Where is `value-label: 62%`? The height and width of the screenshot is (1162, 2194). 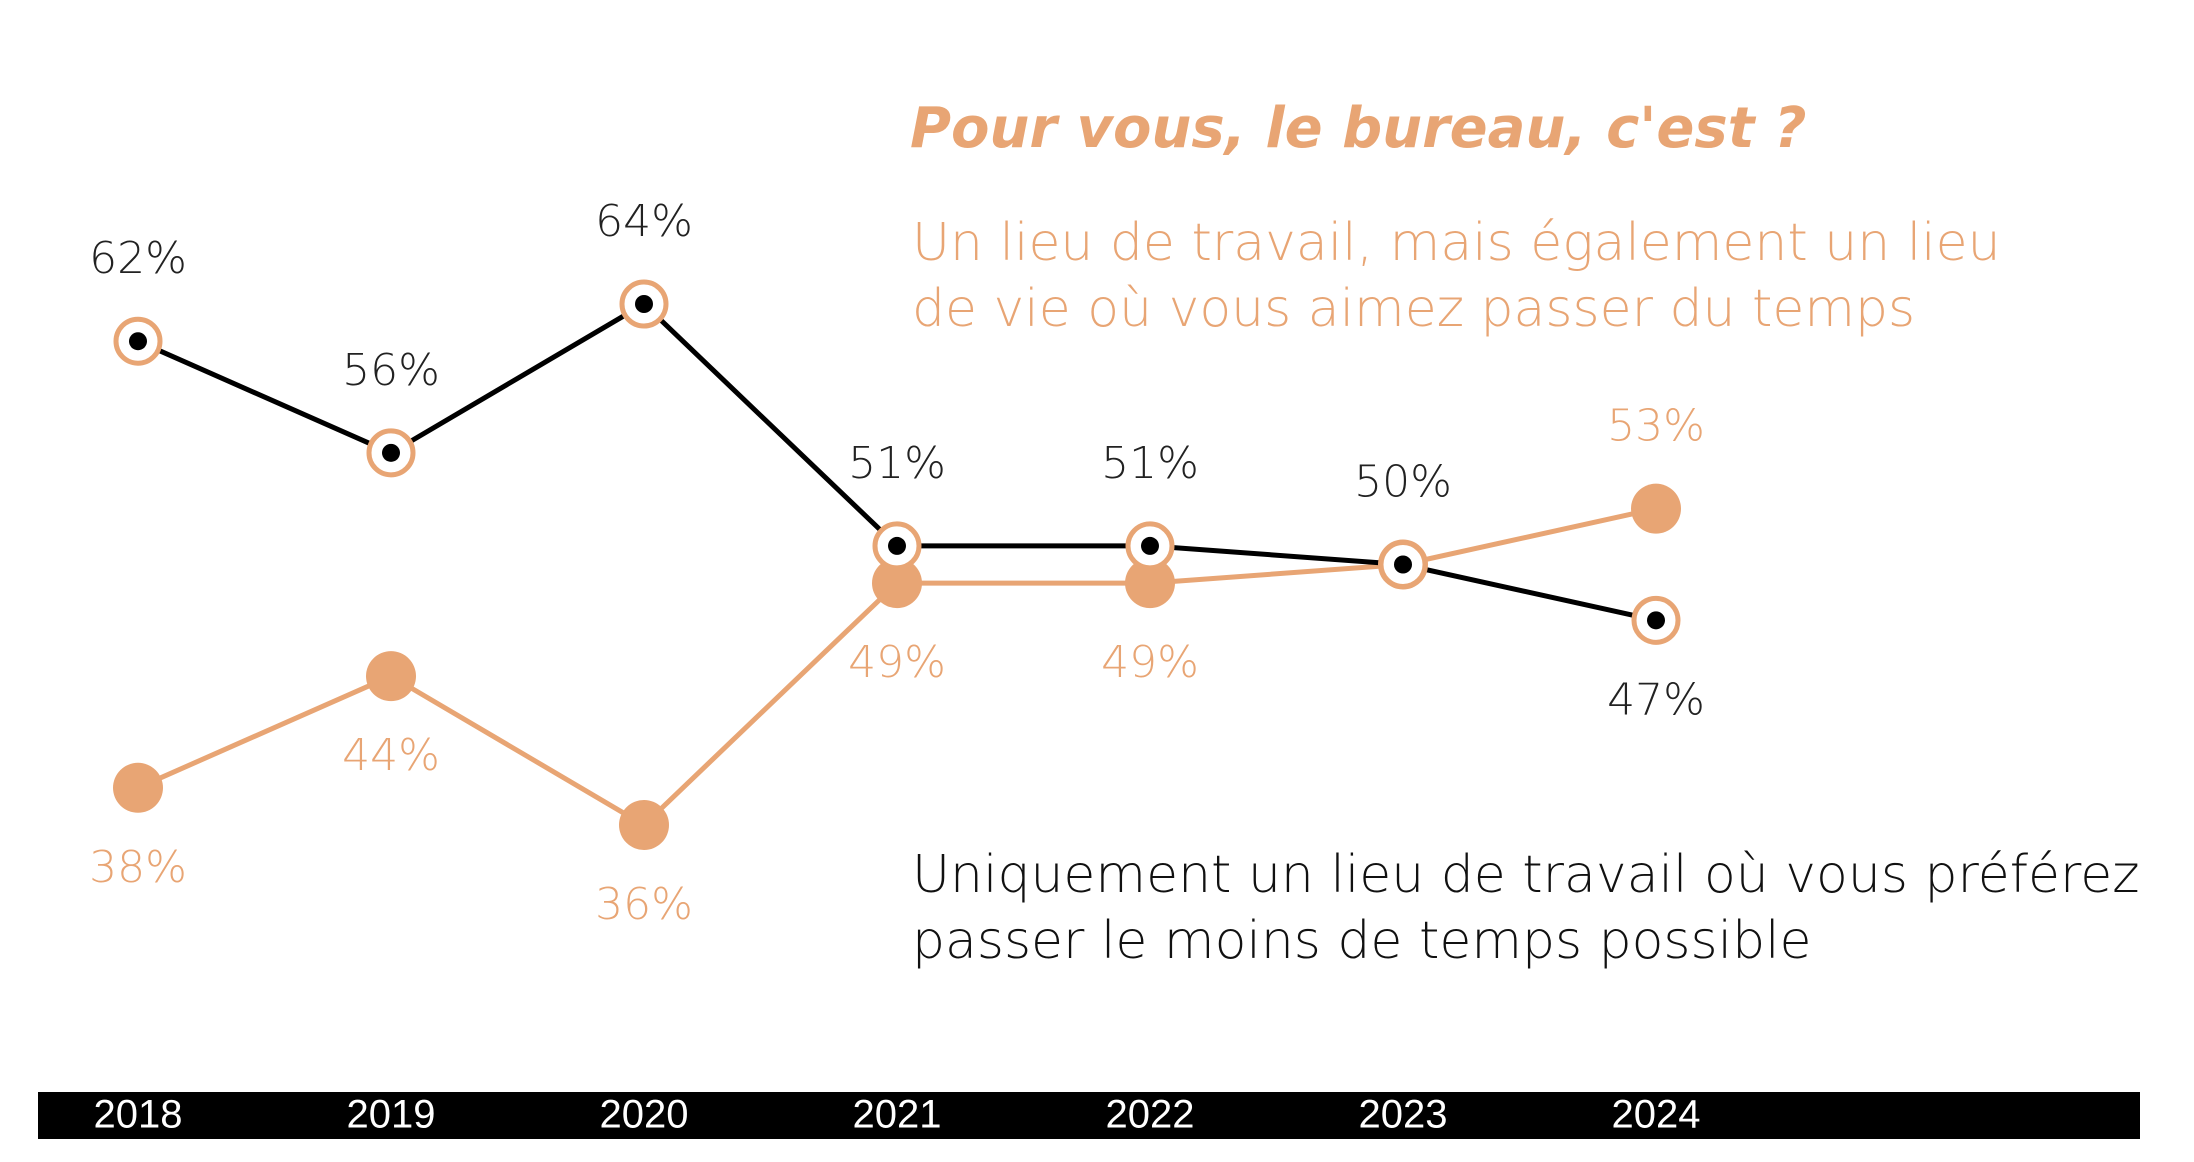 value-label: 62% is located at coordinates (138, 258).